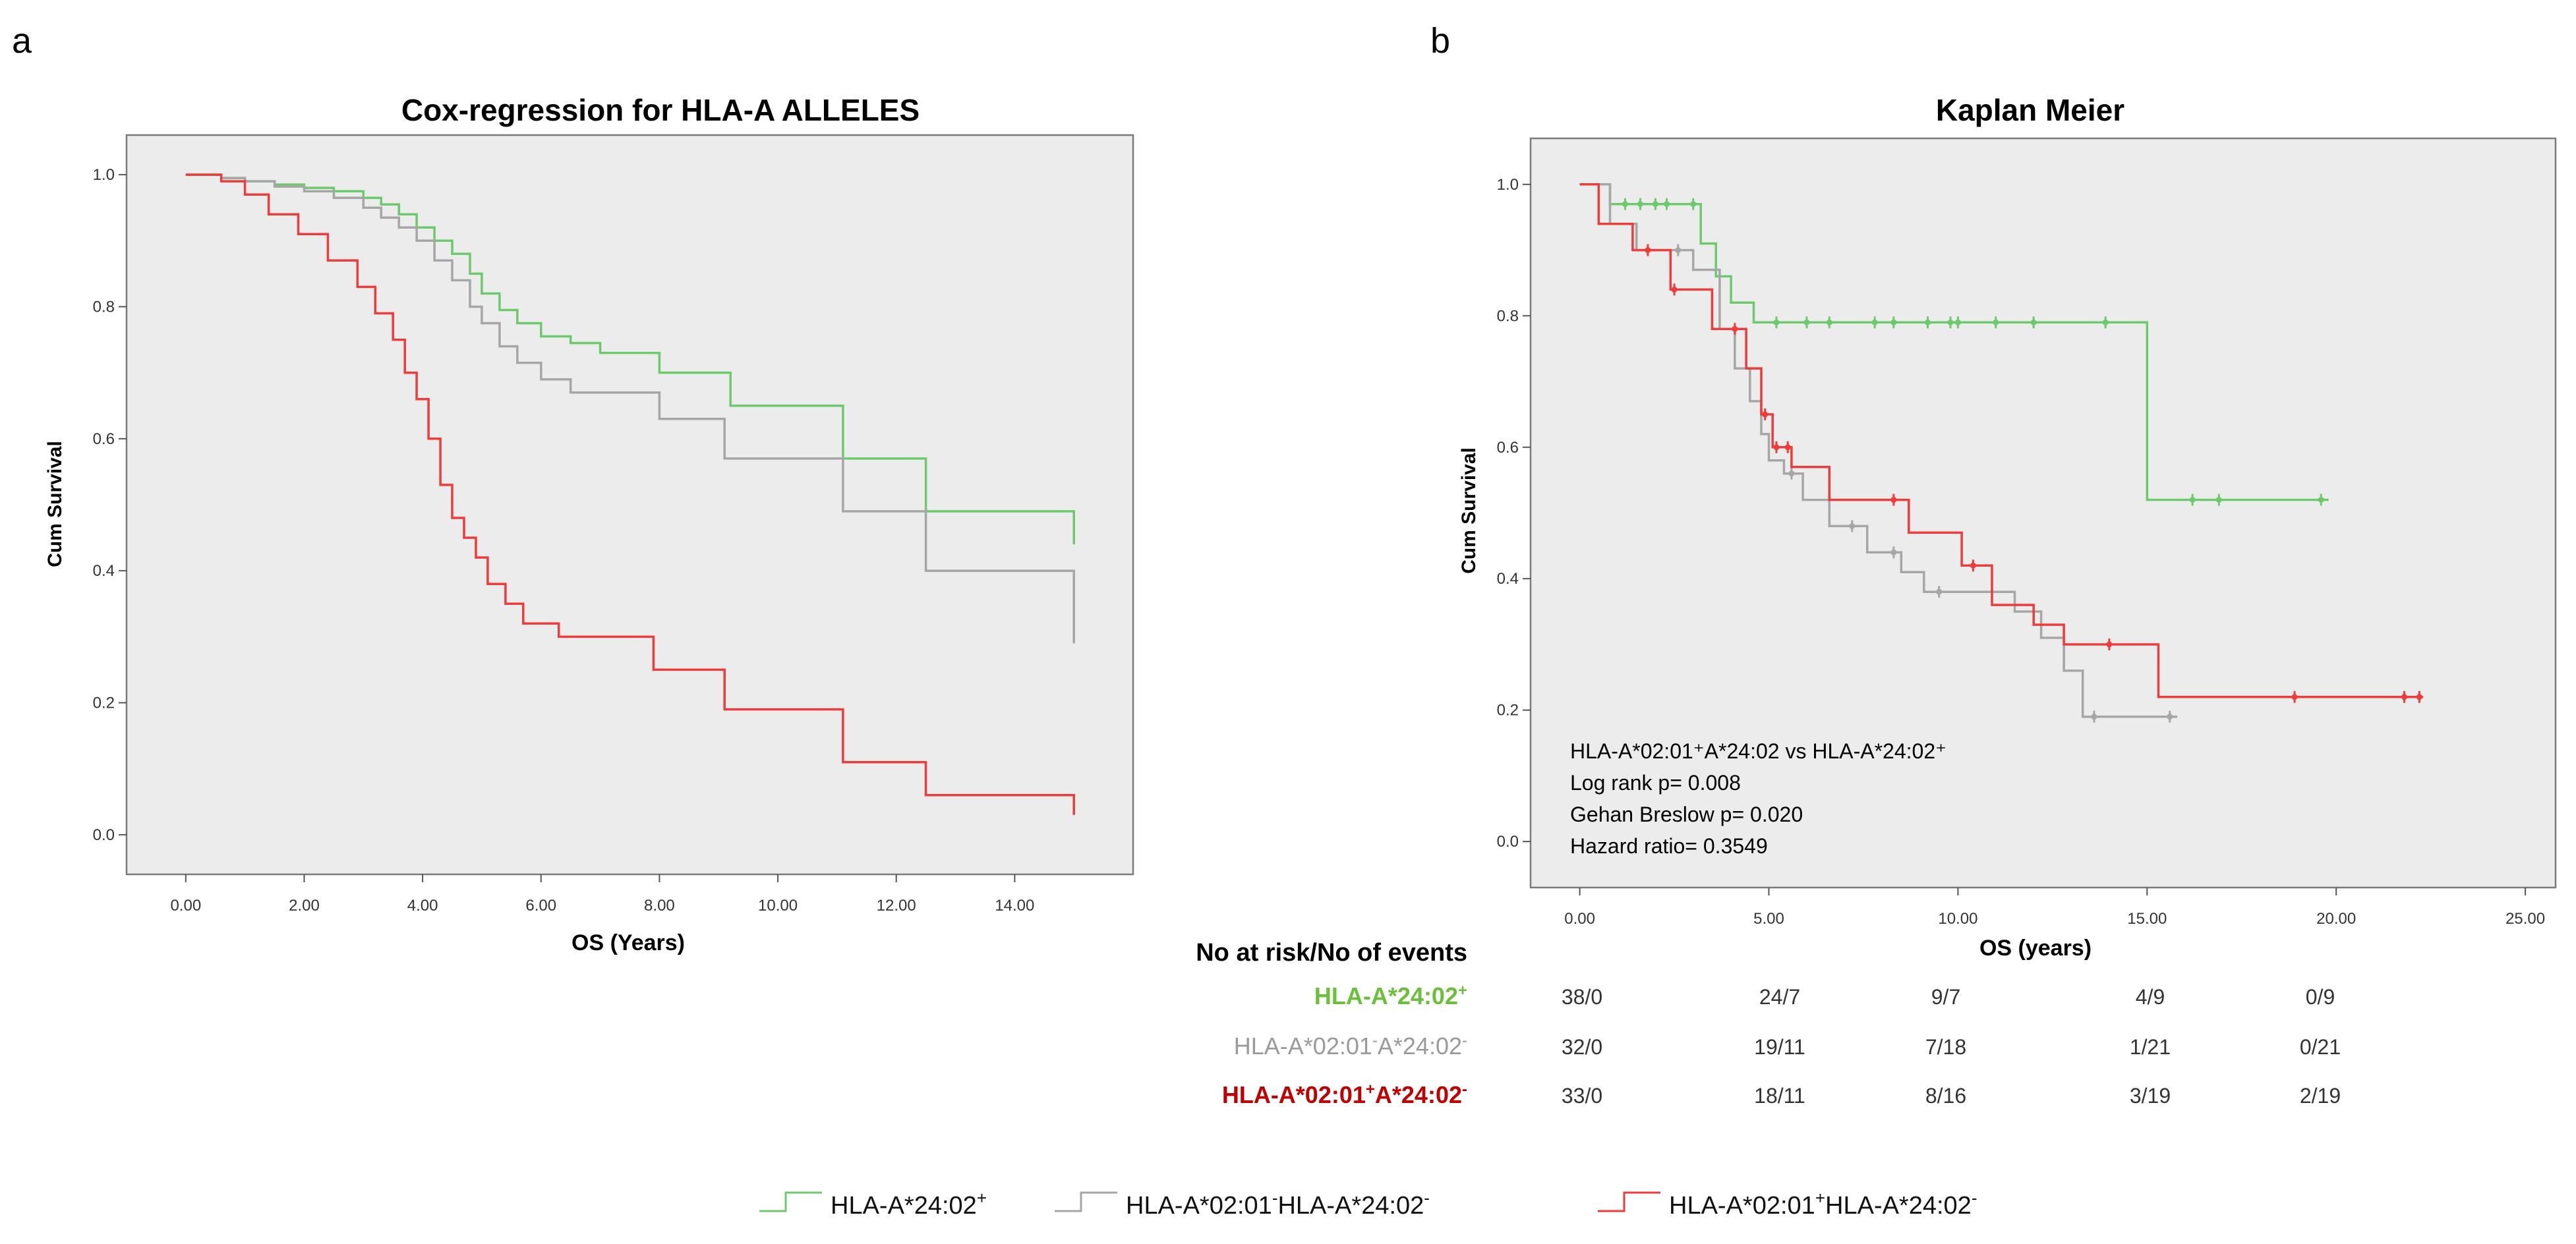 The height and width of the screenshot is (1244, 2576). What do you see at coordinates (2147, 919) in the screenshot?
I see `x-tick-label: 15.00` at bounding box center [2147, 919].